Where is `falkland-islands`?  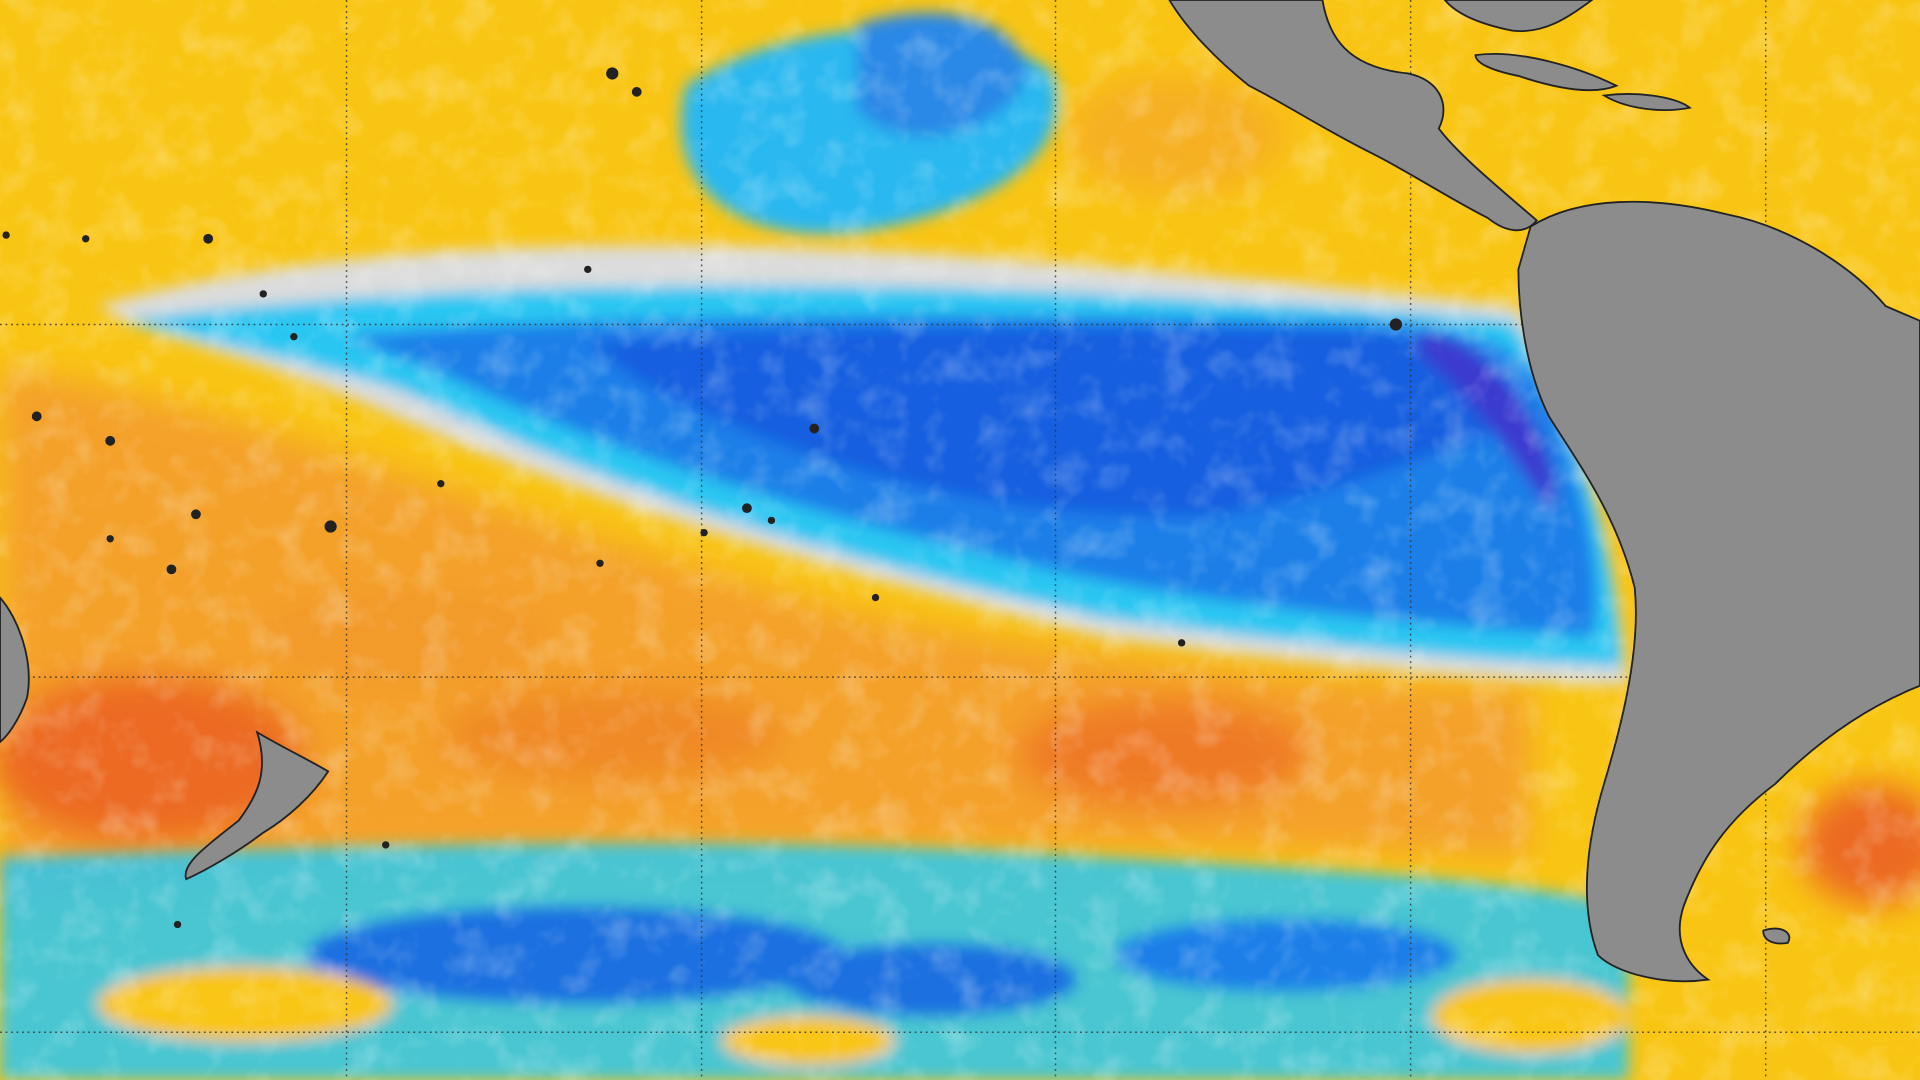
falkland-islands is located at coordinates (1776, 936).